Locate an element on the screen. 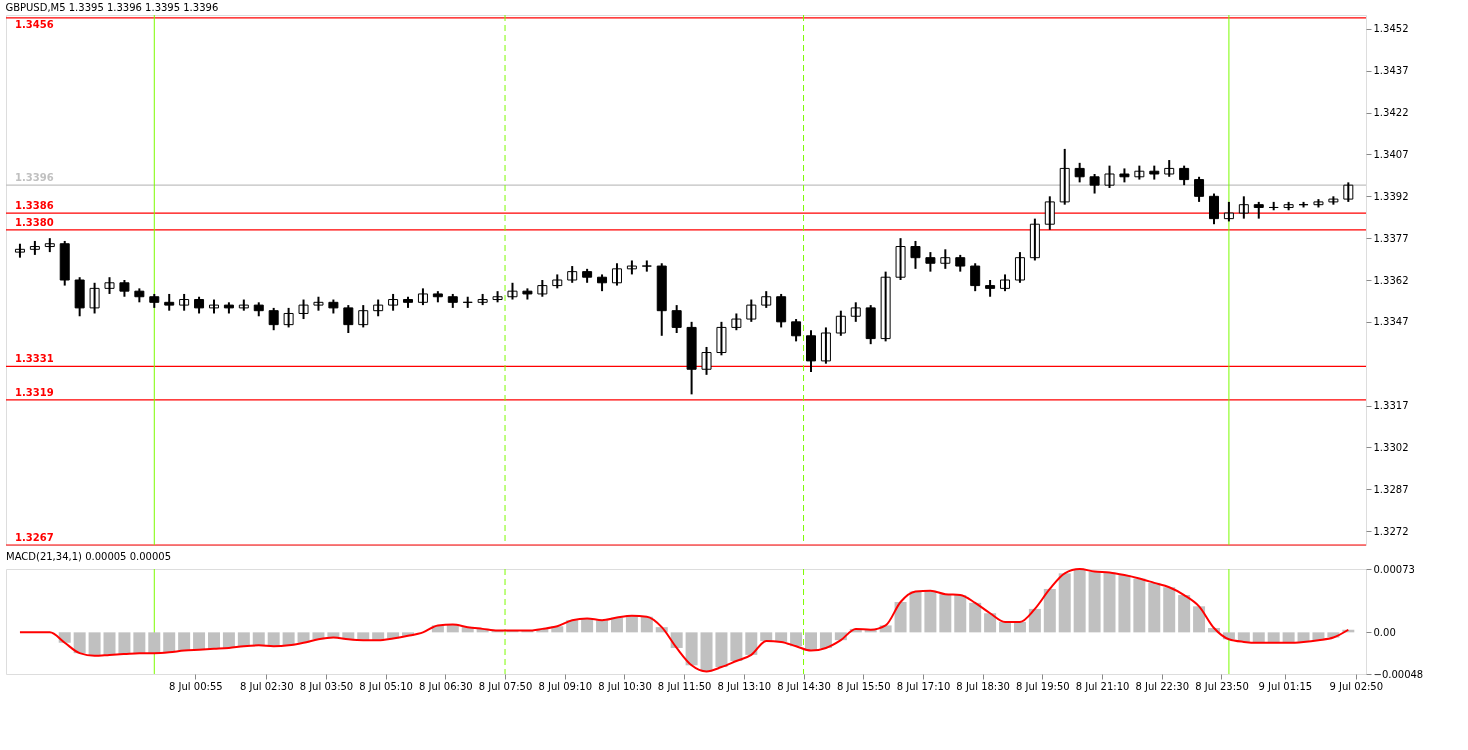 This screenshot has height=750, width=1468. y-tick-label: 0.00 is located at coordinates (1384, 632).